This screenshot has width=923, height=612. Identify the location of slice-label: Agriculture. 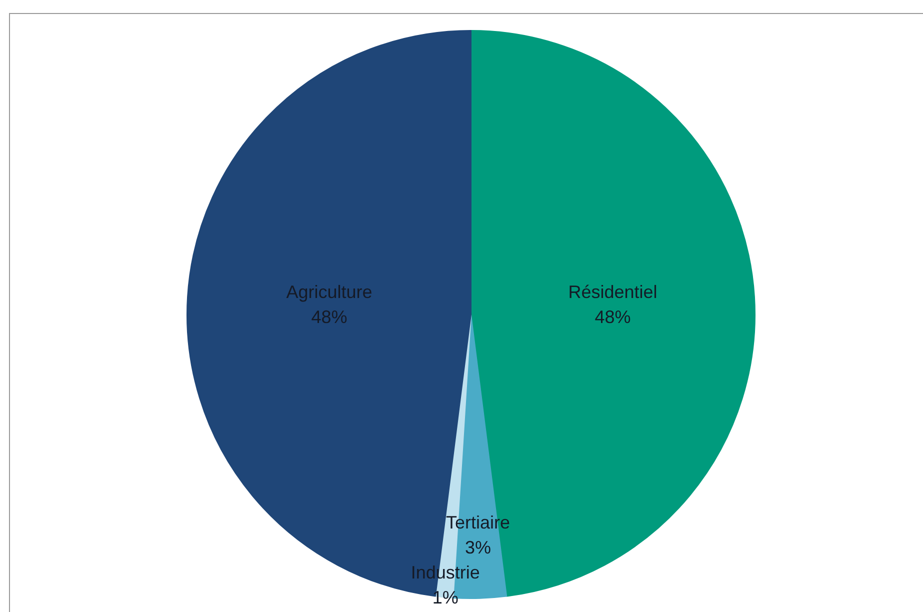
(329, 292).